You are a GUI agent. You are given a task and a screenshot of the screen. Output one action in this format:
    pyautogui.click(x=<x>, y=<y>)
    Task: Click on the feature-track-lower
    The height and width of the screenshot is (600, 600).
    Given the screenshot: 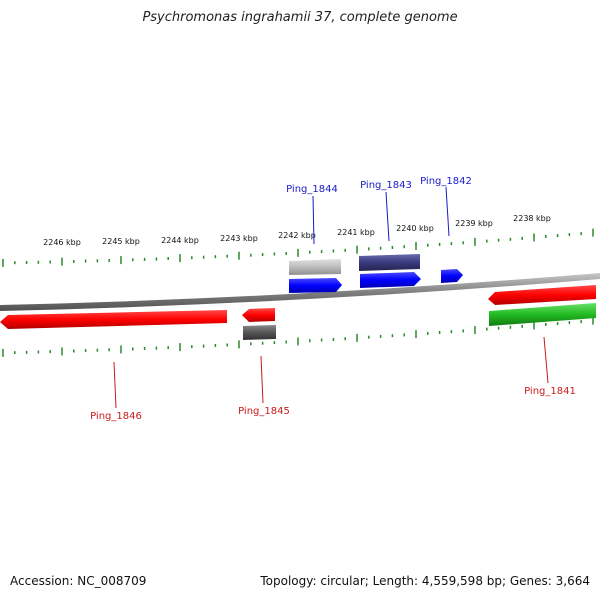 What is the action you would take?
    pyautogui.click(x=138, y=324)
    